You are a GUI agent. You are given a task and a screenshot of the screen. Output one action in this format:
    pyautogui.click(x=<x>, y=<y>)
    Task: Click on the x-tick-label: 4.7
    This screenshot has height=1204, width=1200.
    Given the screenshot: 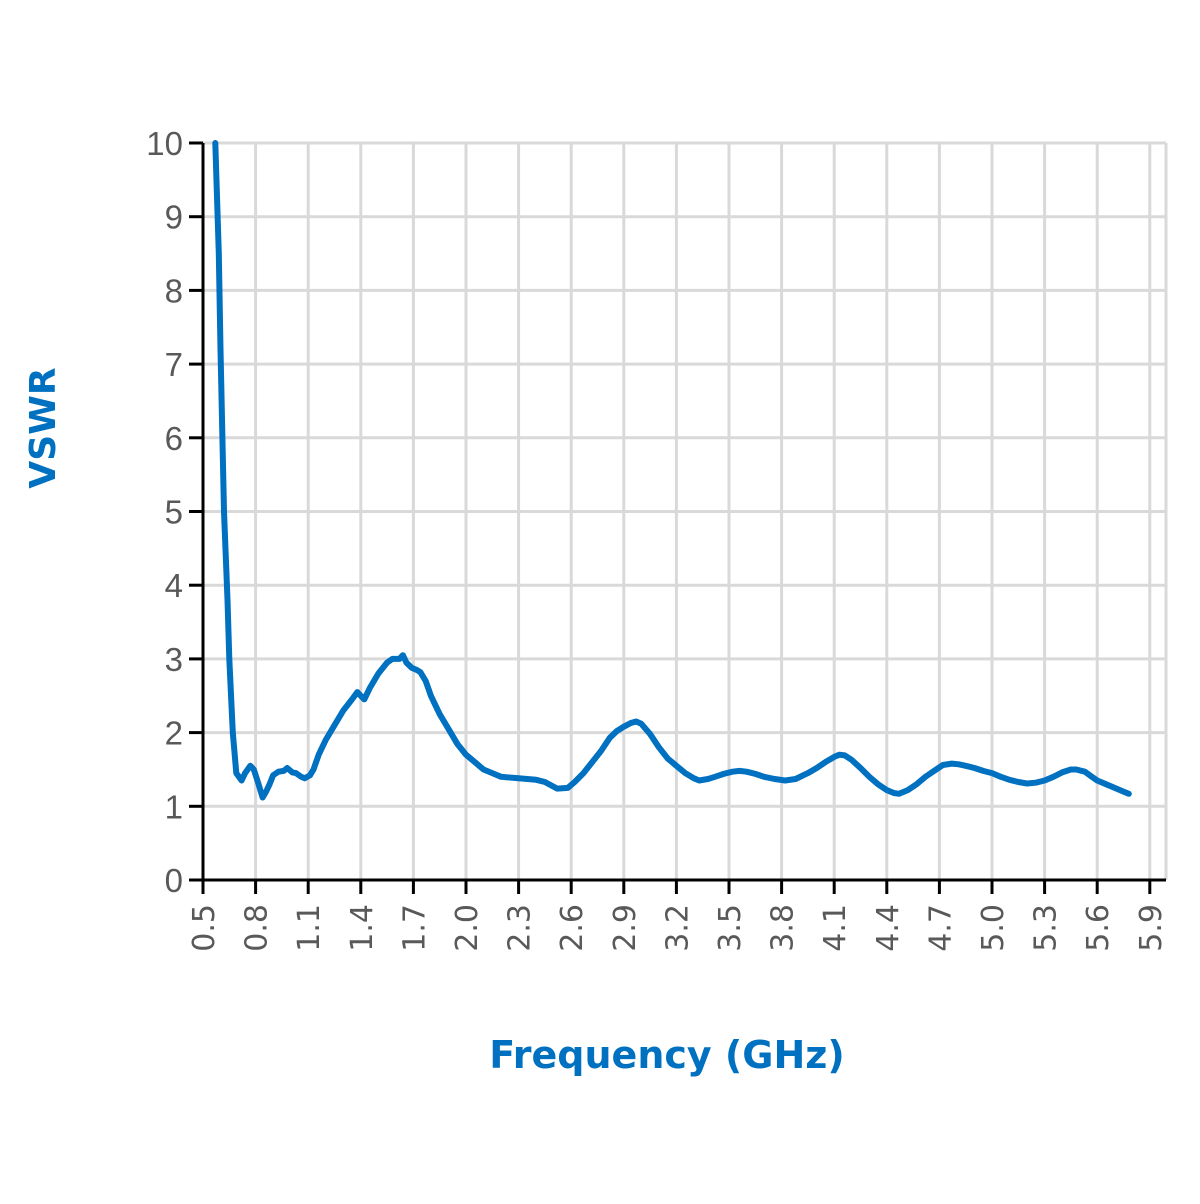 What is the action you would take?
    pyautogui.click(x=940, y=928)
    